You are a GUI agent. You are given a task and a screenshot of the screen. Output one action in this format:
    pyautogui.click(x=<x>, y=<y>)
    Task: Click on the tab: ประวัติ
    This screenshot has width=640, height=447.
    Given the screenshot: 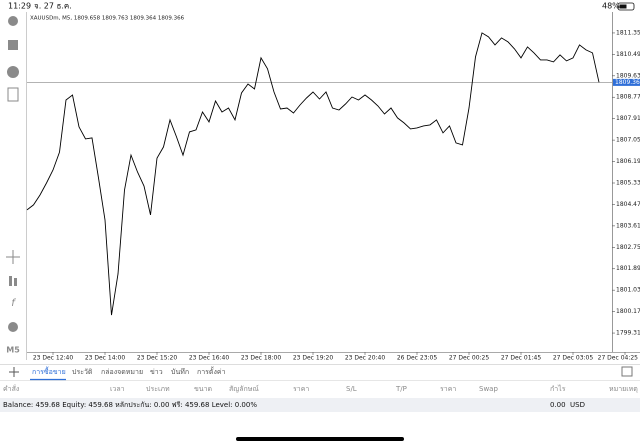 What is the action you would take?
    pyautogui.click(x=82, y=372)
    